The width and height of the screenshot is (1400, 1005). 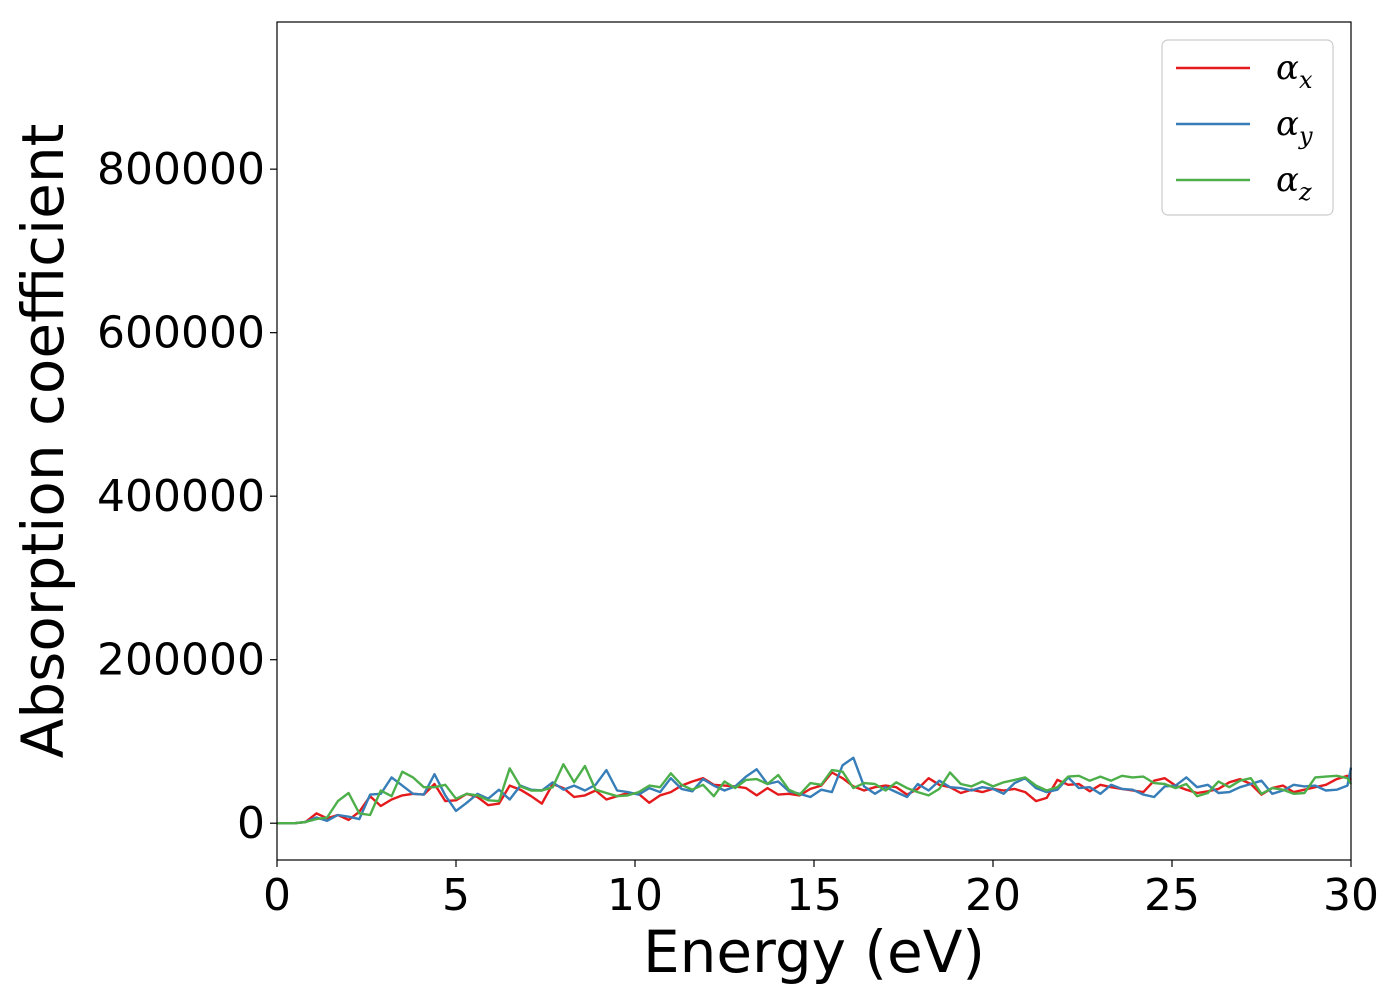 What do you see at coordinates (277, 895) in the screenshot?
I see `x-tick-label: 0` at bounding box center [277, 895].